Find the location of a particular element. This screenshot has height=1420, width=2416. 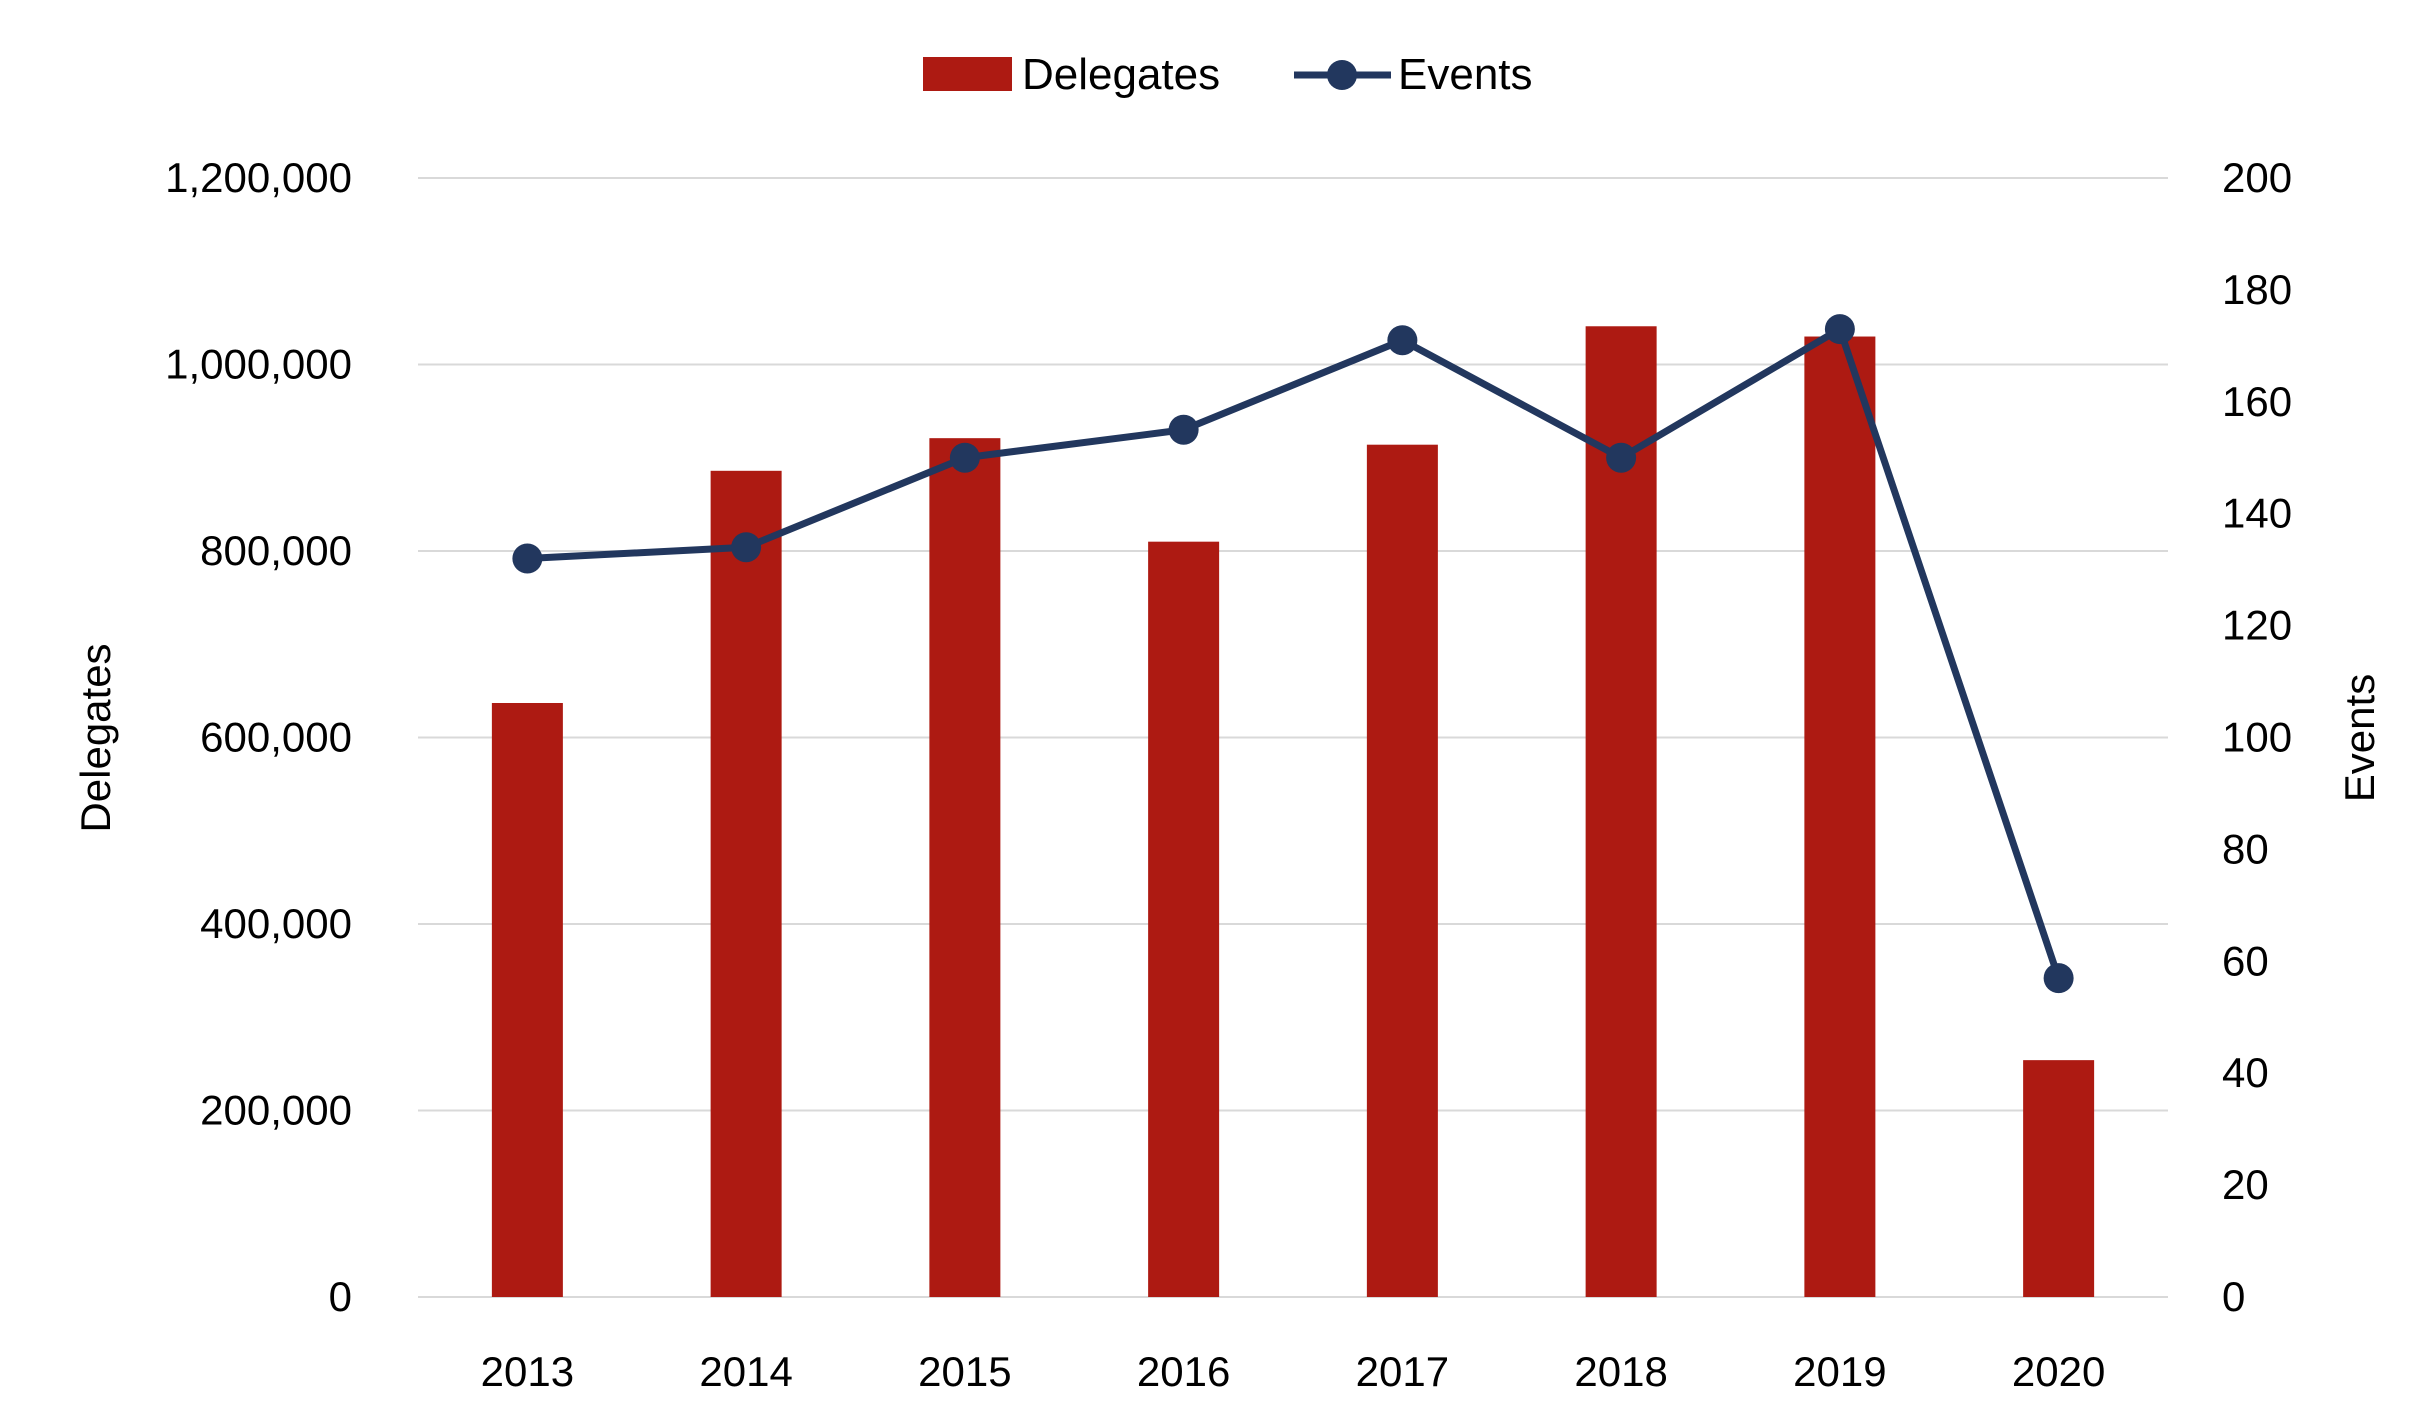

y2-tick-label: 60 is located at coordinates (2245, 960).